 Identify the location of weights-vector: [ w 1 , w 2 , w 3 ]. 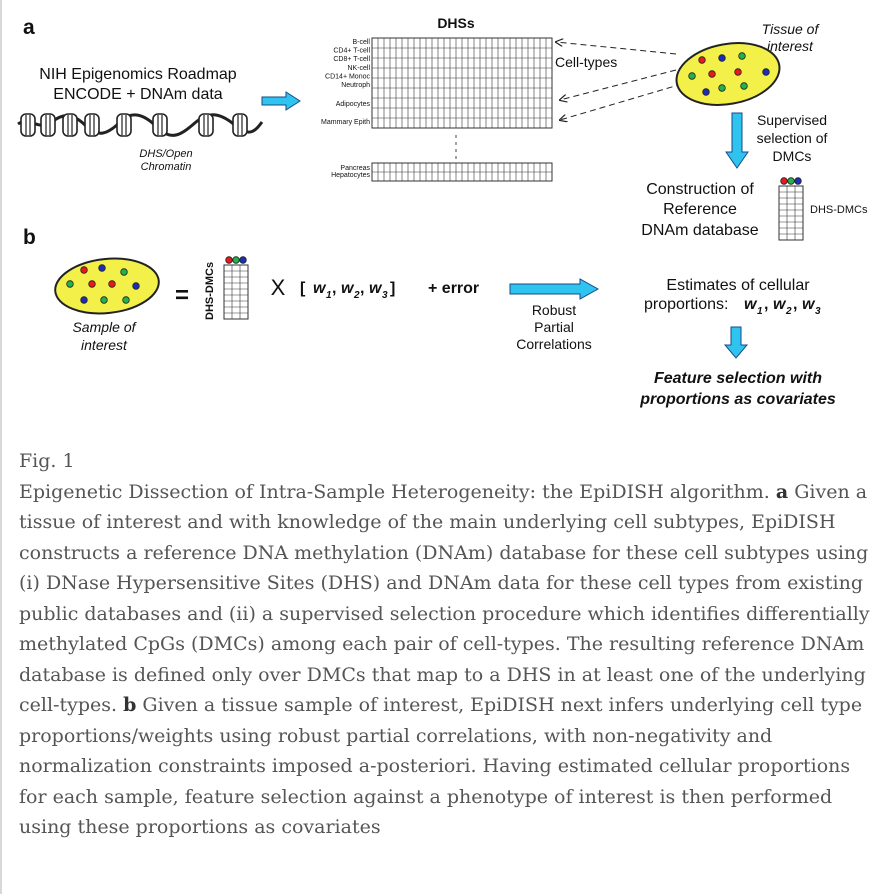
(347, 290).